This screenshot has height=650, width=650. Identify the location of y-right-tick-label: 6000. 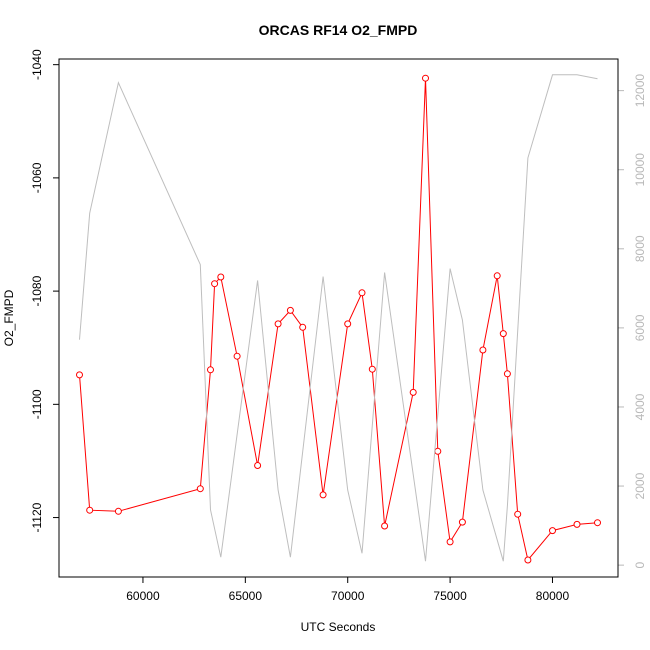
(640, 327).